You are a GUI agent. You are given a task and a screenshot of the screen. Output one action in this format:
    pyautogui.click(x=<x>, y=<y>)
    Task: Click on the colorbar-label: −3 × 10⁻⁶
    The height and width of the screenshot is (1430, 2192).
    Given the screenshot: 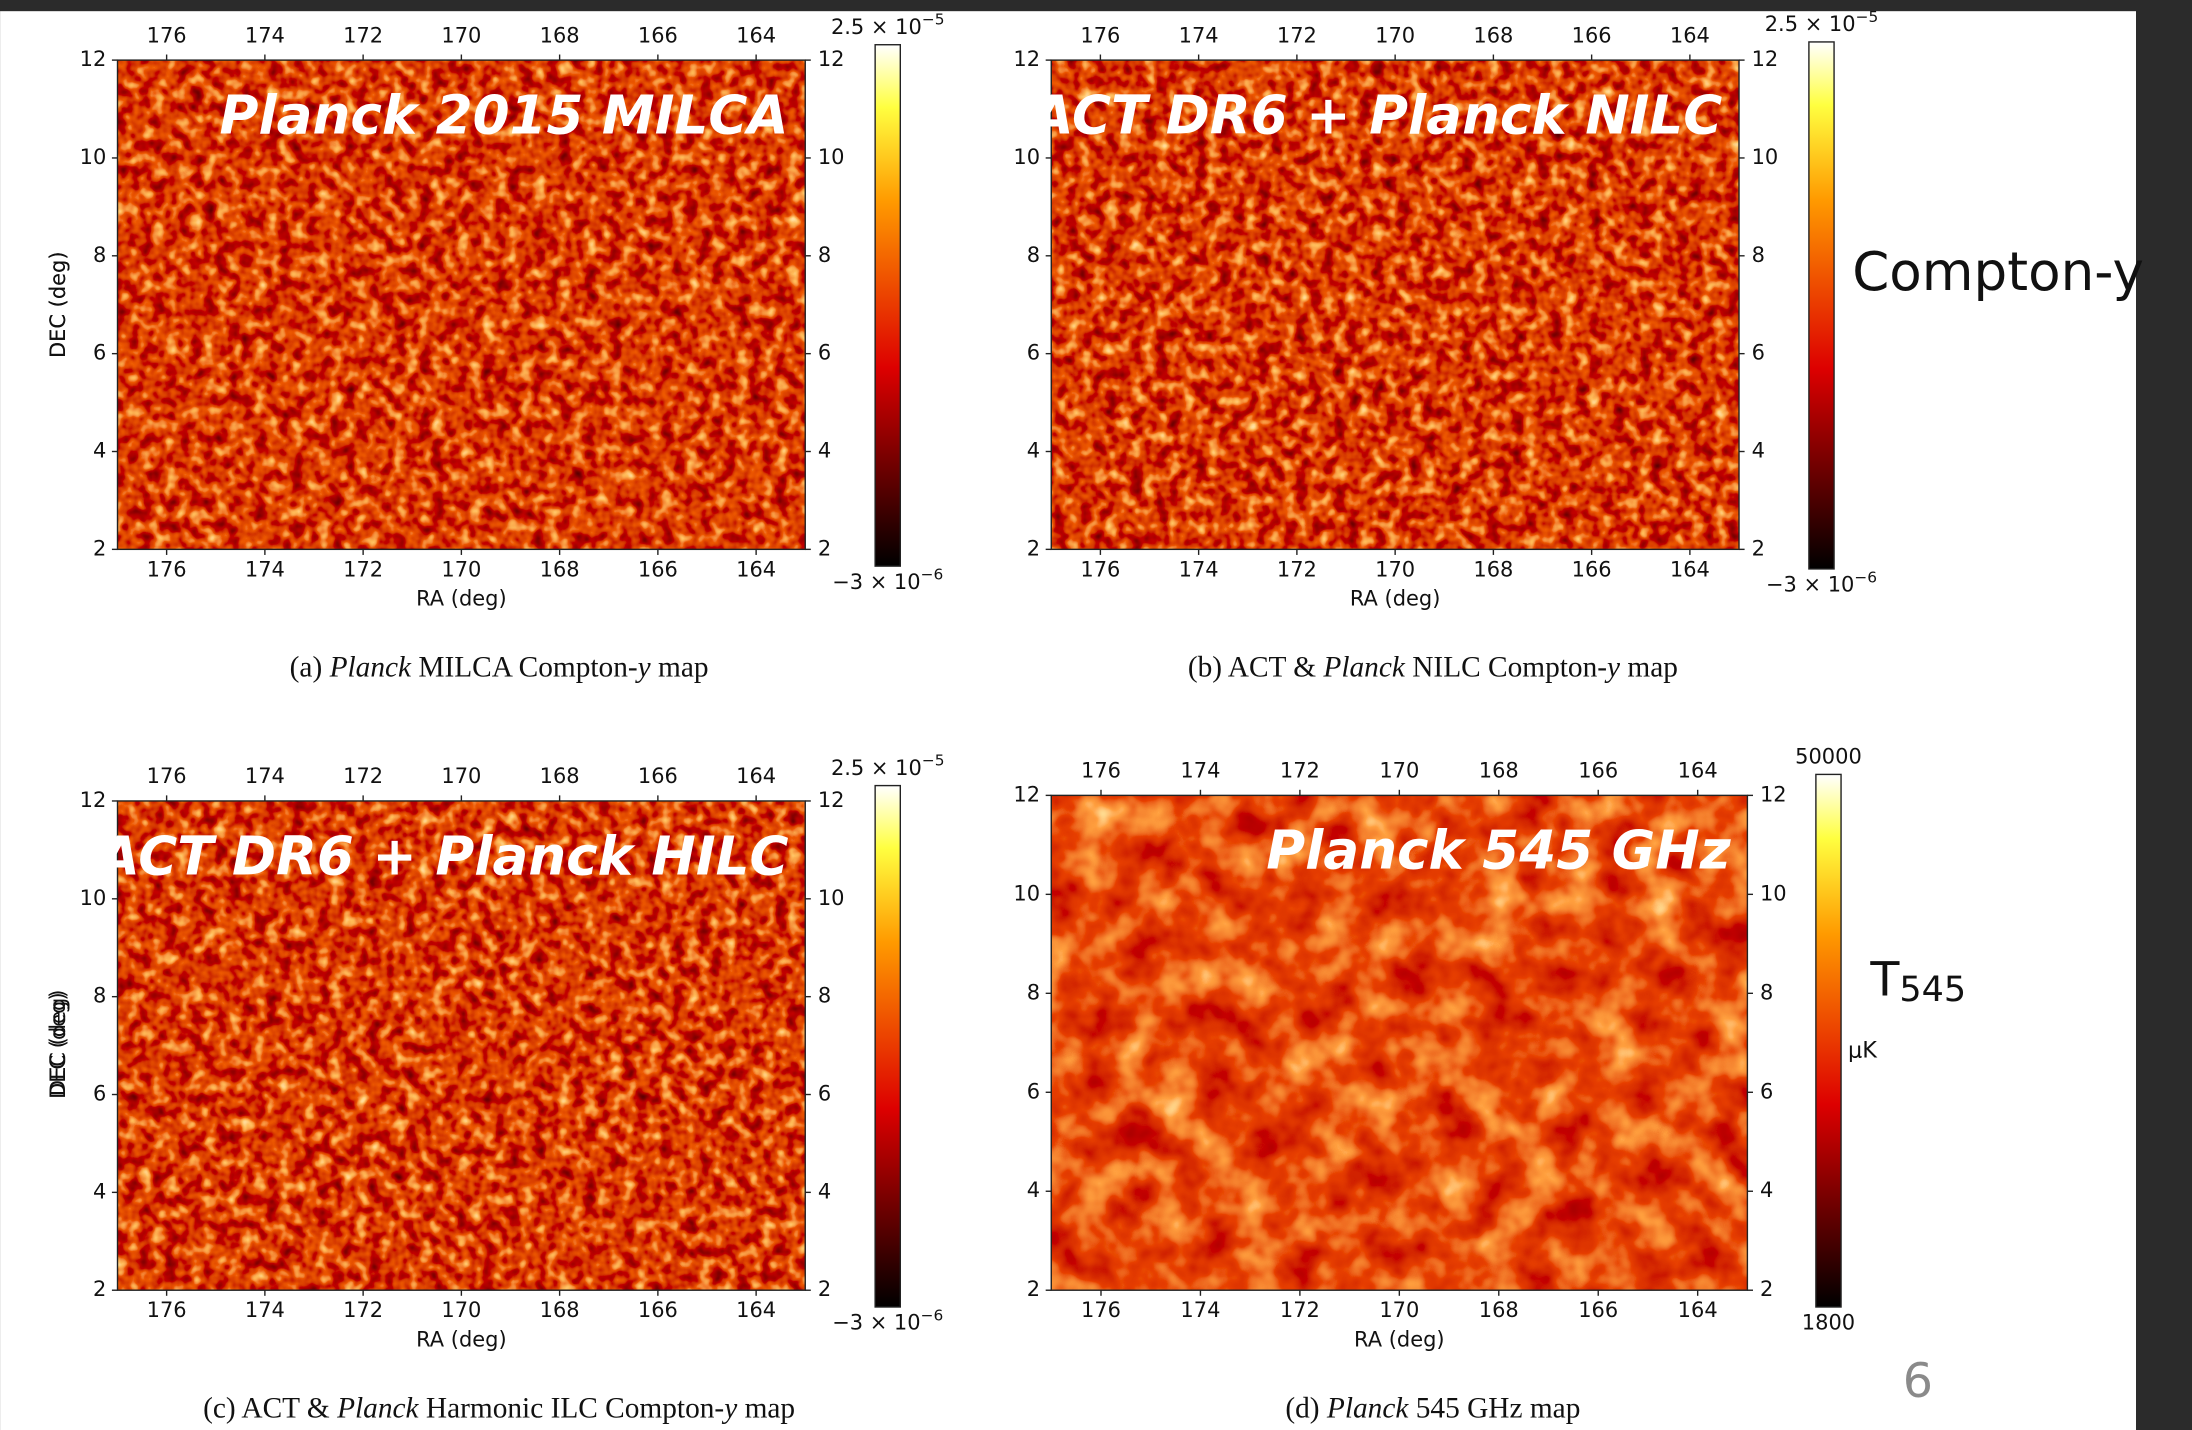 What is the action you would take?
    pyautogui.click(x=887, y=1320)
    